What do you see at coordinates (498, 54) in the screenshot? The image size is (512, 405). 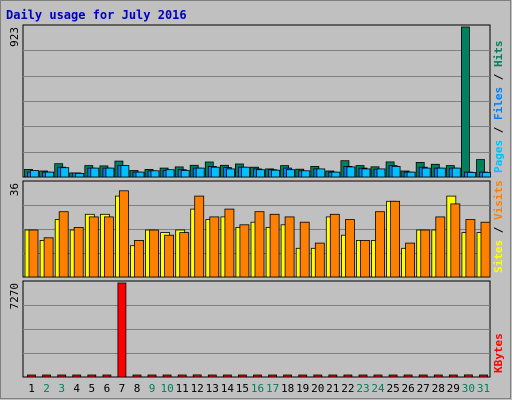 I see `legend-item-hits: Hits` at bounding box center [498, 54].